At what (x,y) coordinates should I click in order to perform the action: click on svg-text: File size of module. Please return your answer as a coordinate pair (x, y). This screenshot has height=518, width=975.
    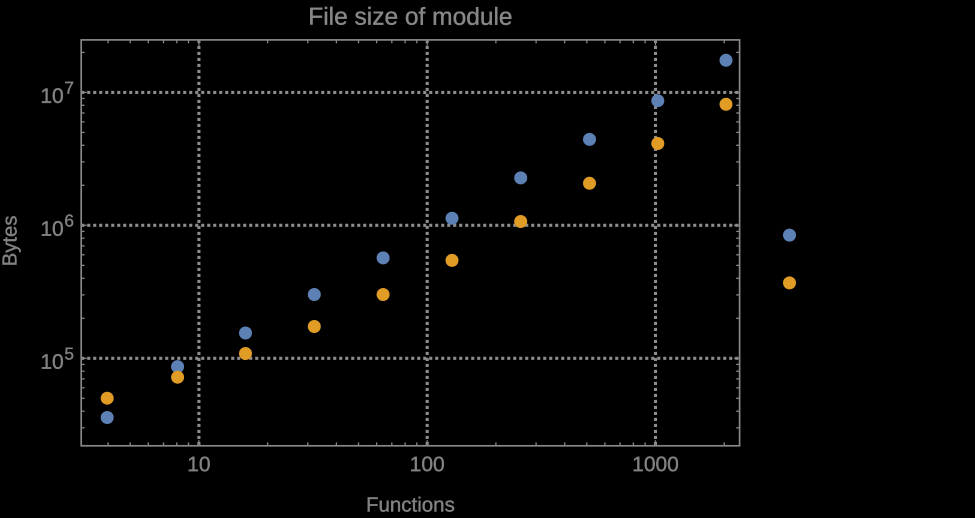
    Looking at the image, I should click on (410, 17).